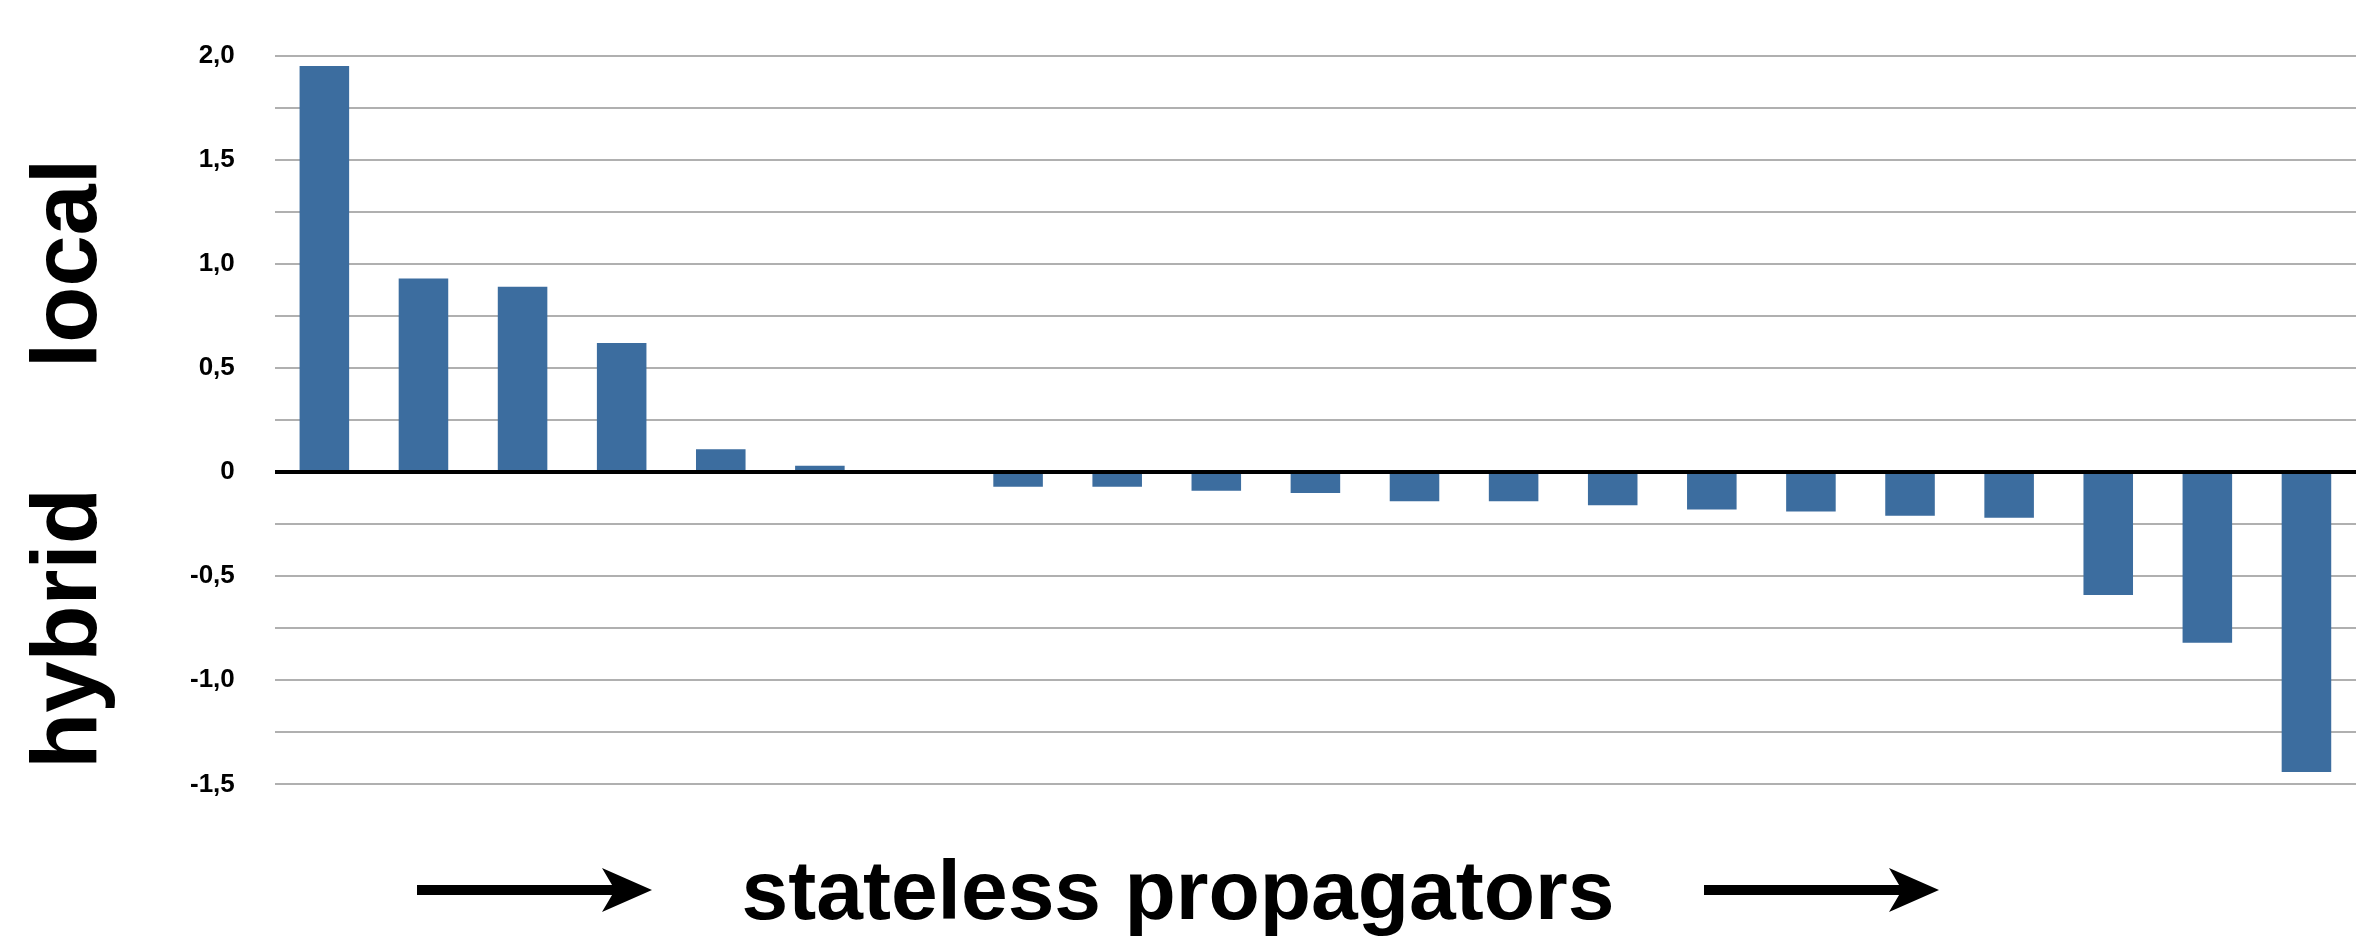 This screenshot has height=939, width=2356. What do you see at coordinates (212, 574) in the screenshot?
I see `y-tick-label: -0,5` at bounding box center [212, 574].